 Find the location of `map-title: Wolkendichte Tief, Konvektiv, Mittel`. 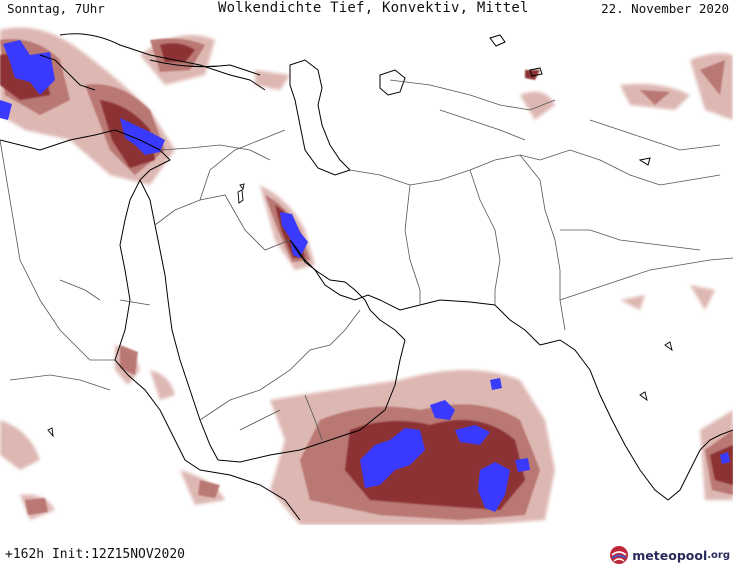

map-title: Wolkendichte Tief, Konvektiv, Mittel is located at coordinates (373, 8).